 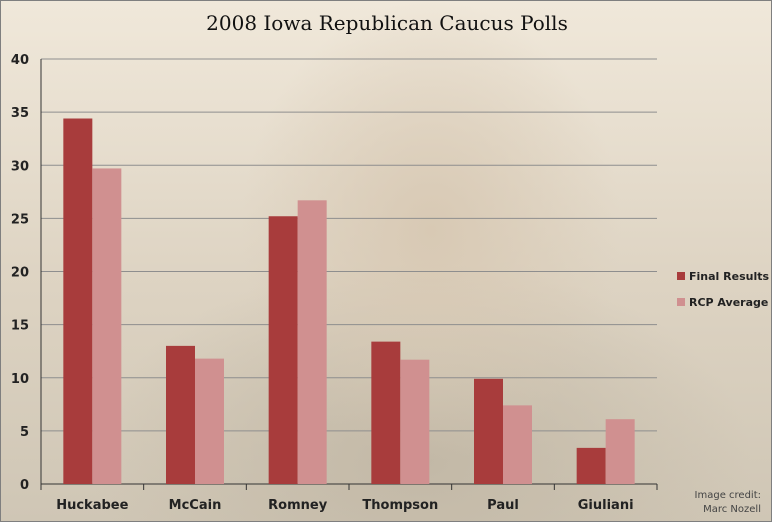 I want to click on legend-swatch-rcp, so click(x=681, y=302).